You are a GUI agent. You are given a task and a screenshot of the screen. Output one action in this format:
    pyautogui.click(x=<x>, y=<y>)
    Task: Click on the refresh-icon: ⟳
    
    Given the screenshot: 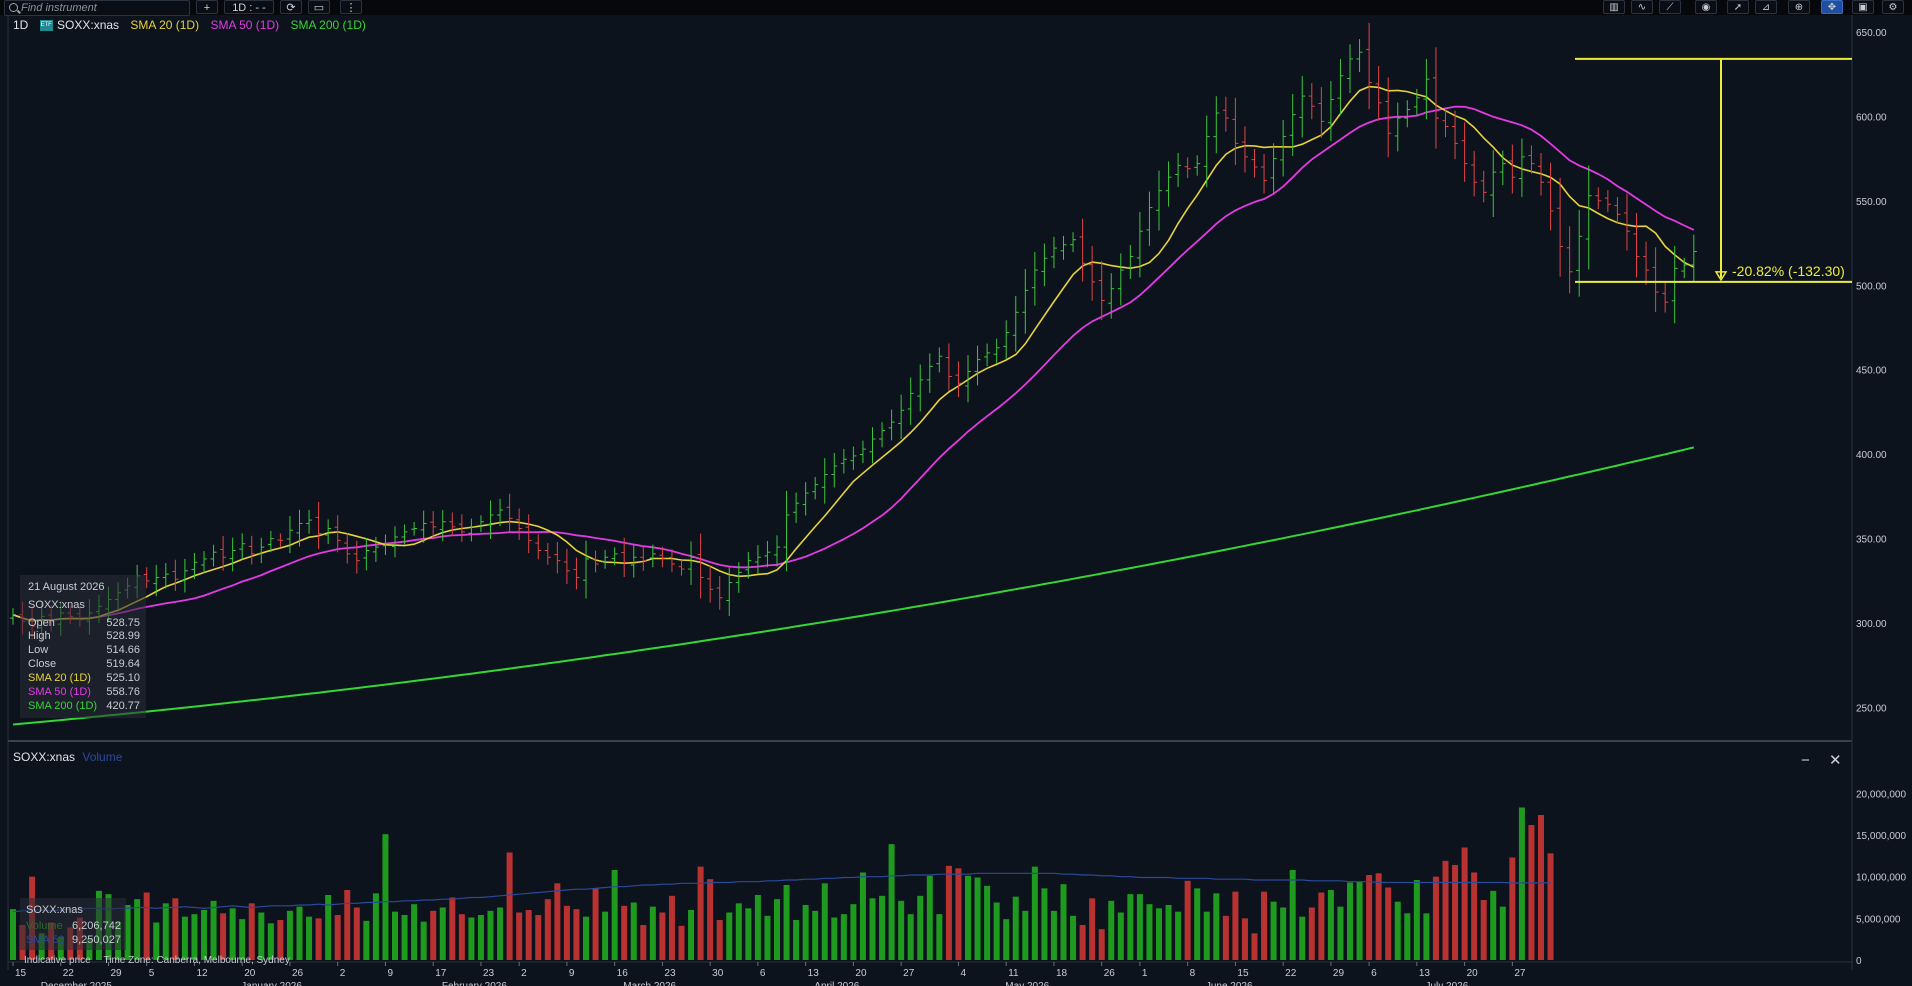 What is the action you would take?
    pyautogui.click(x=291, y=8)
    